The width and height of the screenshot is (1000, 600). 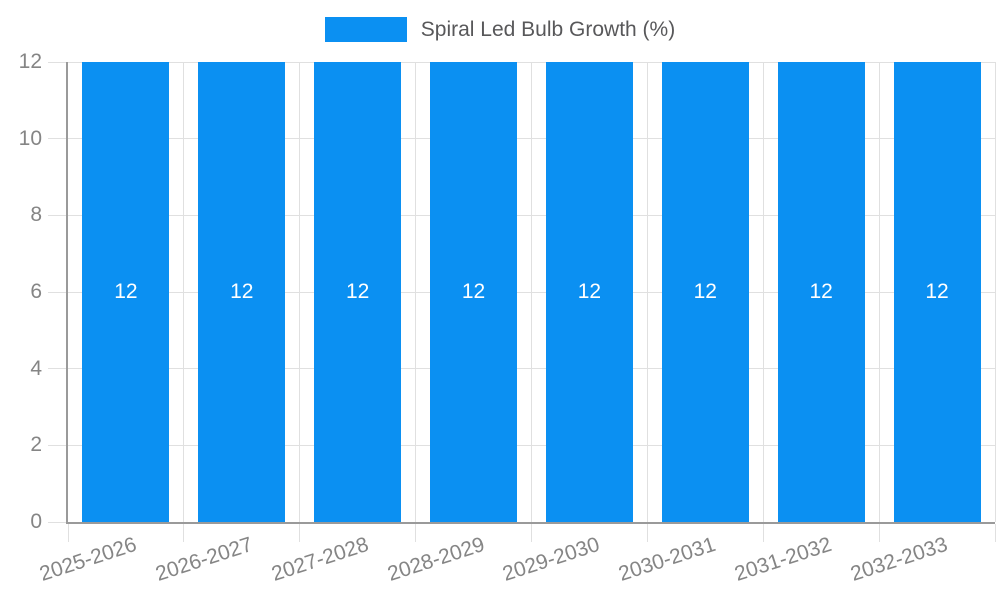 What do you see at coordinates (30, 61) in the screenshot?
I see `y-tick-label: 12` at bounding box center [30, 61].